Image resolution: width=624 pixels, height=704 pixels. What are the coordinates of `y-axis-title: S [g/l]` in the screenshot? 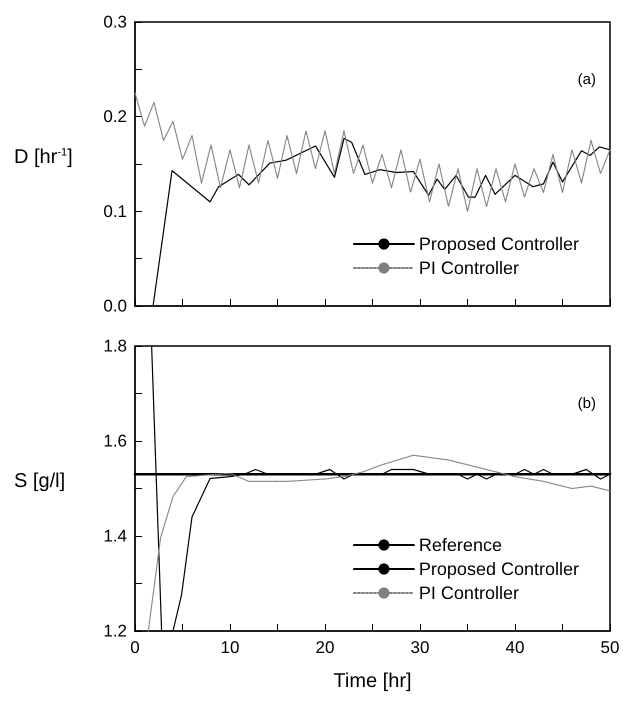 It's located at (40, 481).